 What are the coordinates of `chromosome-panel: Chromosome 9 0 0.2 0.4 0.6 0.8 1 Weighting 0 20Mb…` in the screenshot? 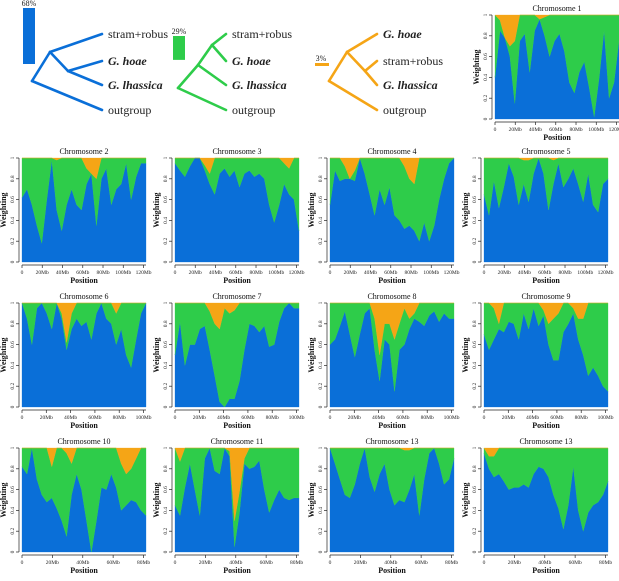 It's located at (537, 362).